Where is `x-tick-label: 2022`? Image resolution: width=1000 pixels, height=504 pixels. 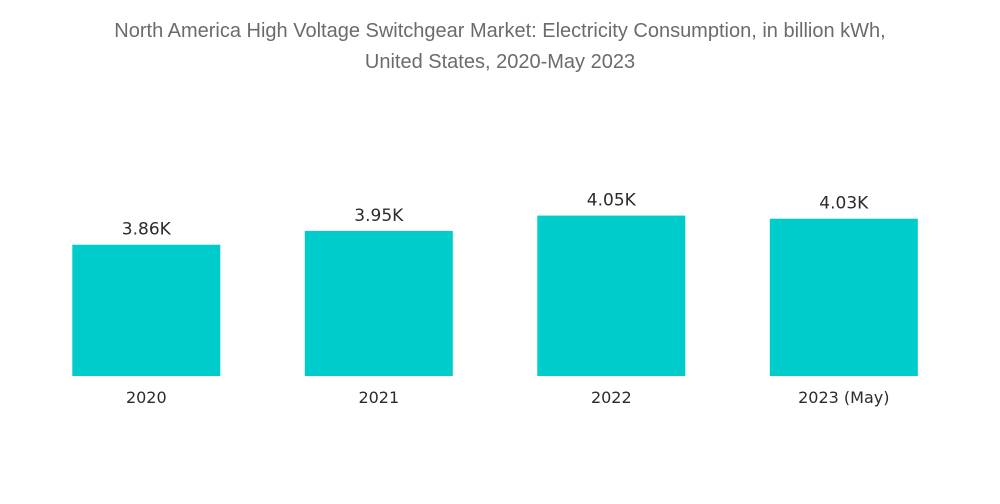 x-tick-label: 2022 is located at coordinates (611, 397).